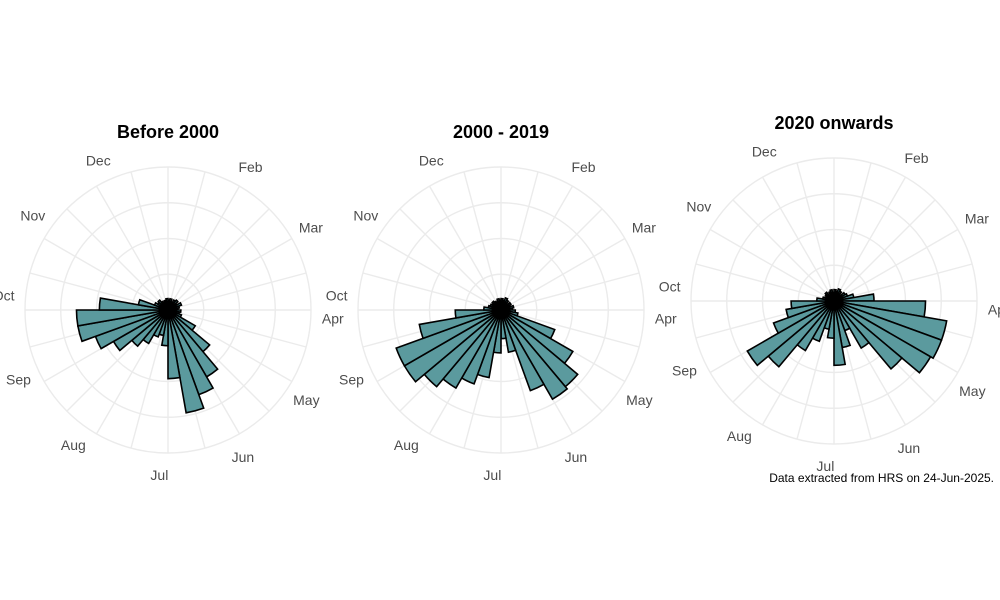 The width and height of the screenshot is (1000, 600). I want to click on panel-title-2020-onwards: 2020 onwards, so click(833, 123).